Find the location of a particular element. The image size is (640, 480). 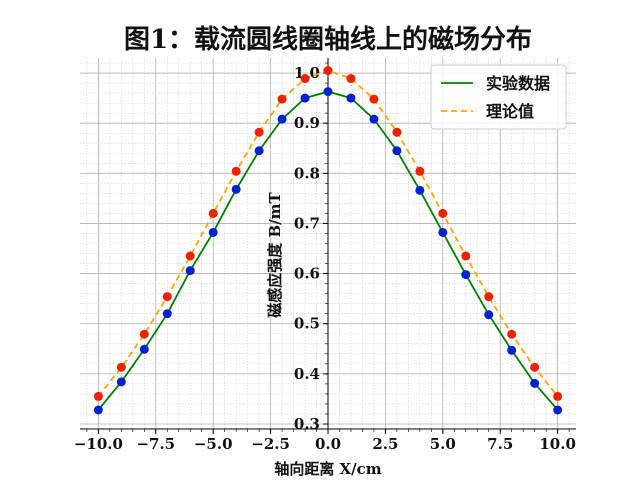

x-tick-label: −7.5 is located at coordinates (155, 444).